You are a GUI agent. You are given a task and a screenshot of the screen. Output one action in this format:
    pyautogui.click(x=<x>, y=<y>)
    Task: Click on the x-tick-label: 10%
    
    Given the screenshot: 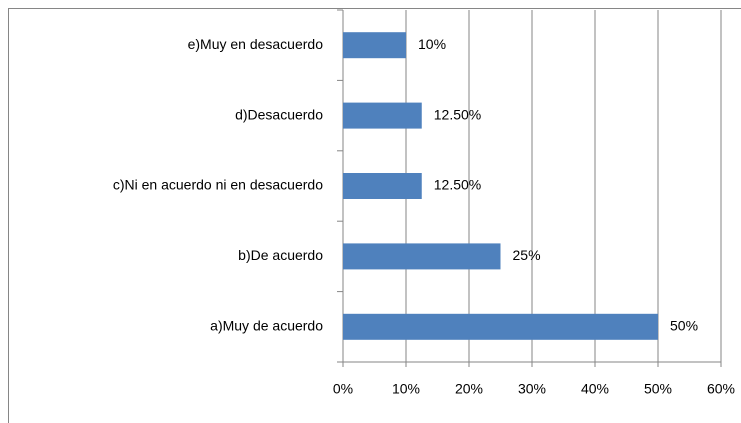 What is the action you would take?
    pyautogui.click(x=406, y=389)
    